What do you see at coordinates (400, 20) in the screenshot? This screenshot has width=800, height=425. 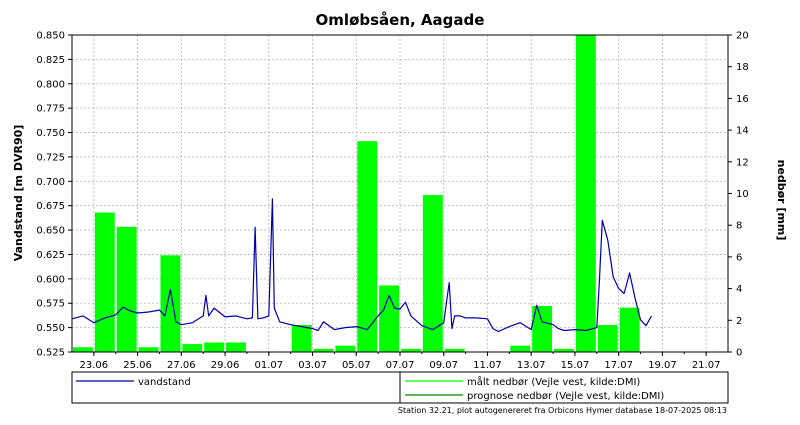 I see `chart-title: Omløbsåen, Aagade` at bounding box center [400, 20].